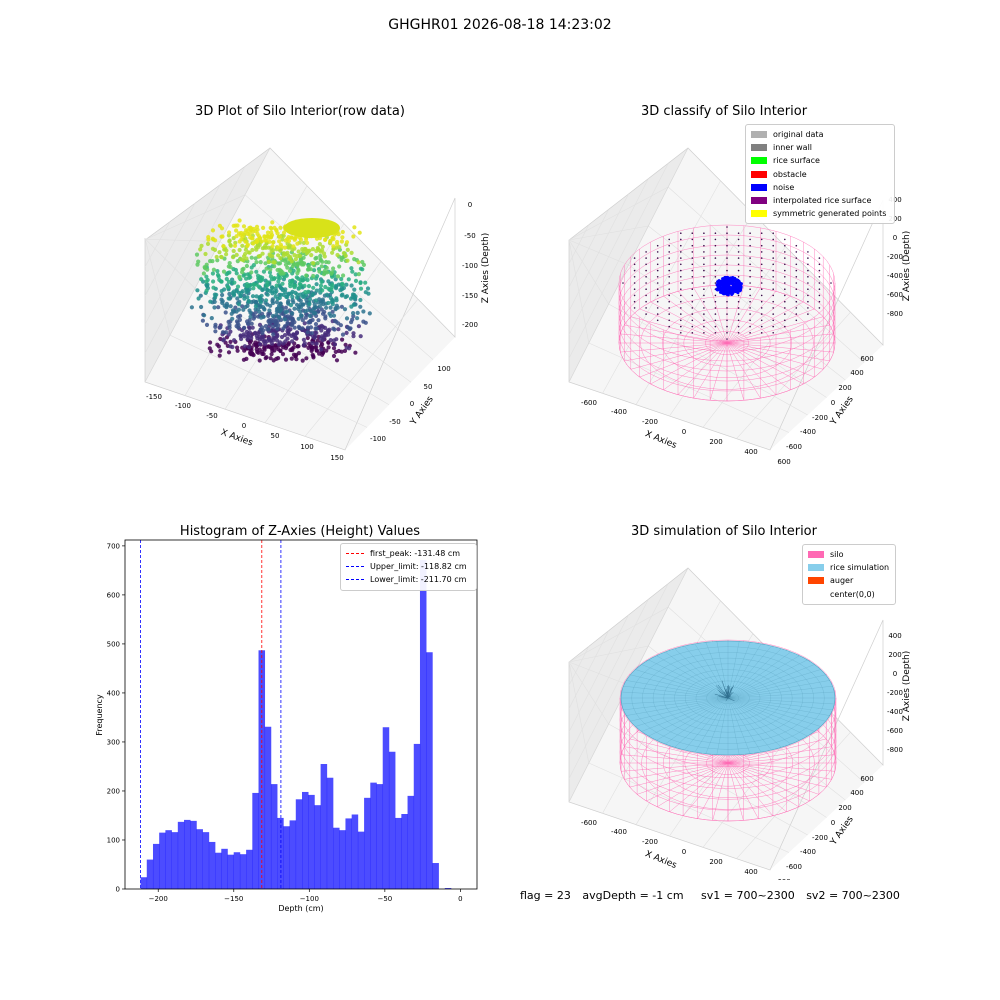  I want to click on legend-item: noise, so click(820, 187).